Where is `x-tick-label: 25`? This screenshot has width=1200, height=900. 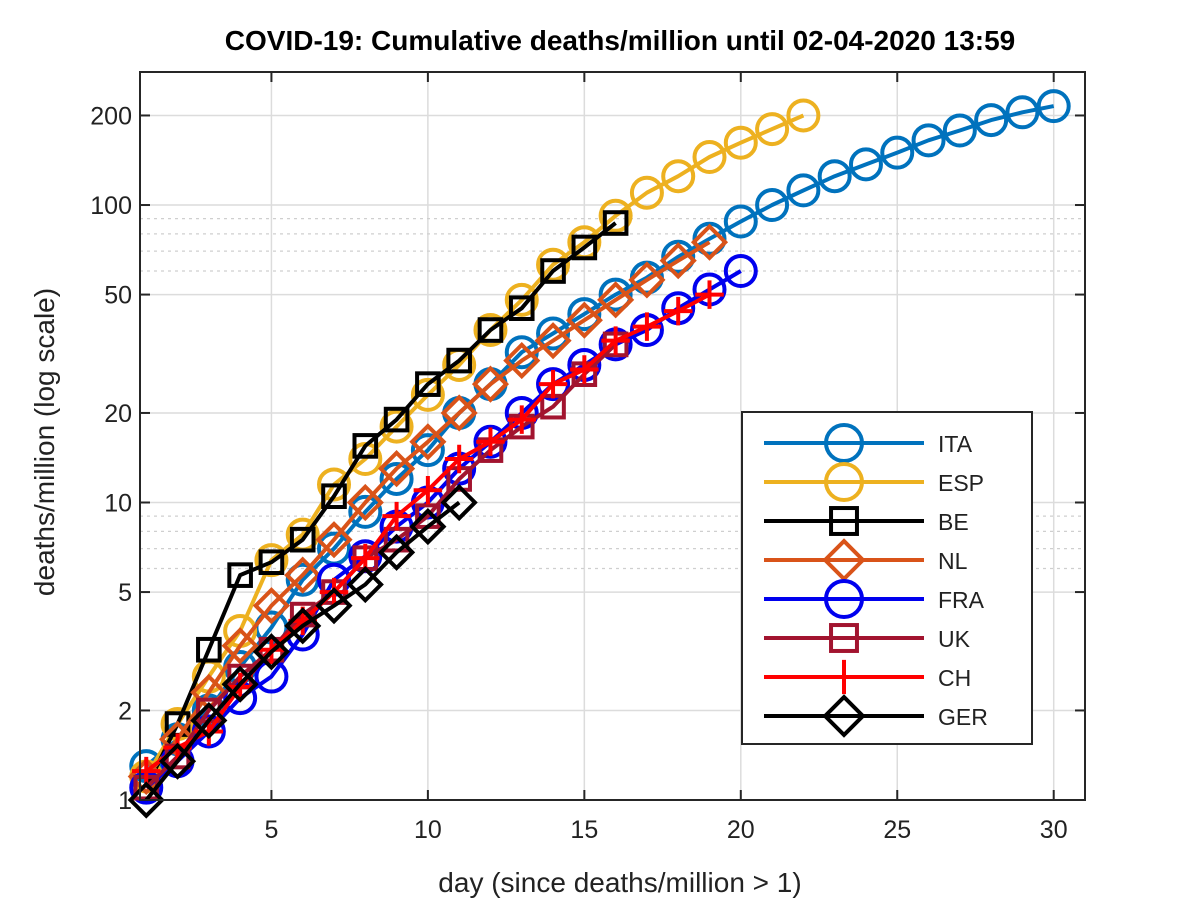 x-tick-label: 25 is located at coordinates (897, 830).